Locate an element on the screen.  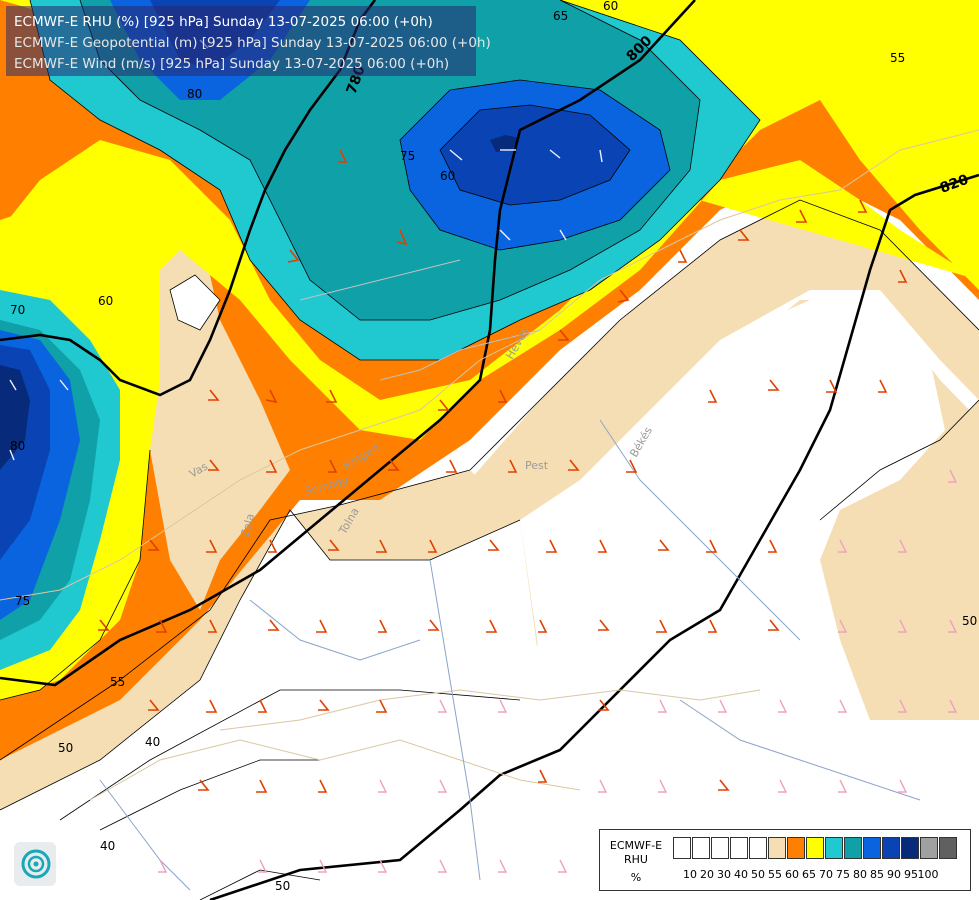
legend-title: ECMWF-E RHU is located at coordinates (636, 853).